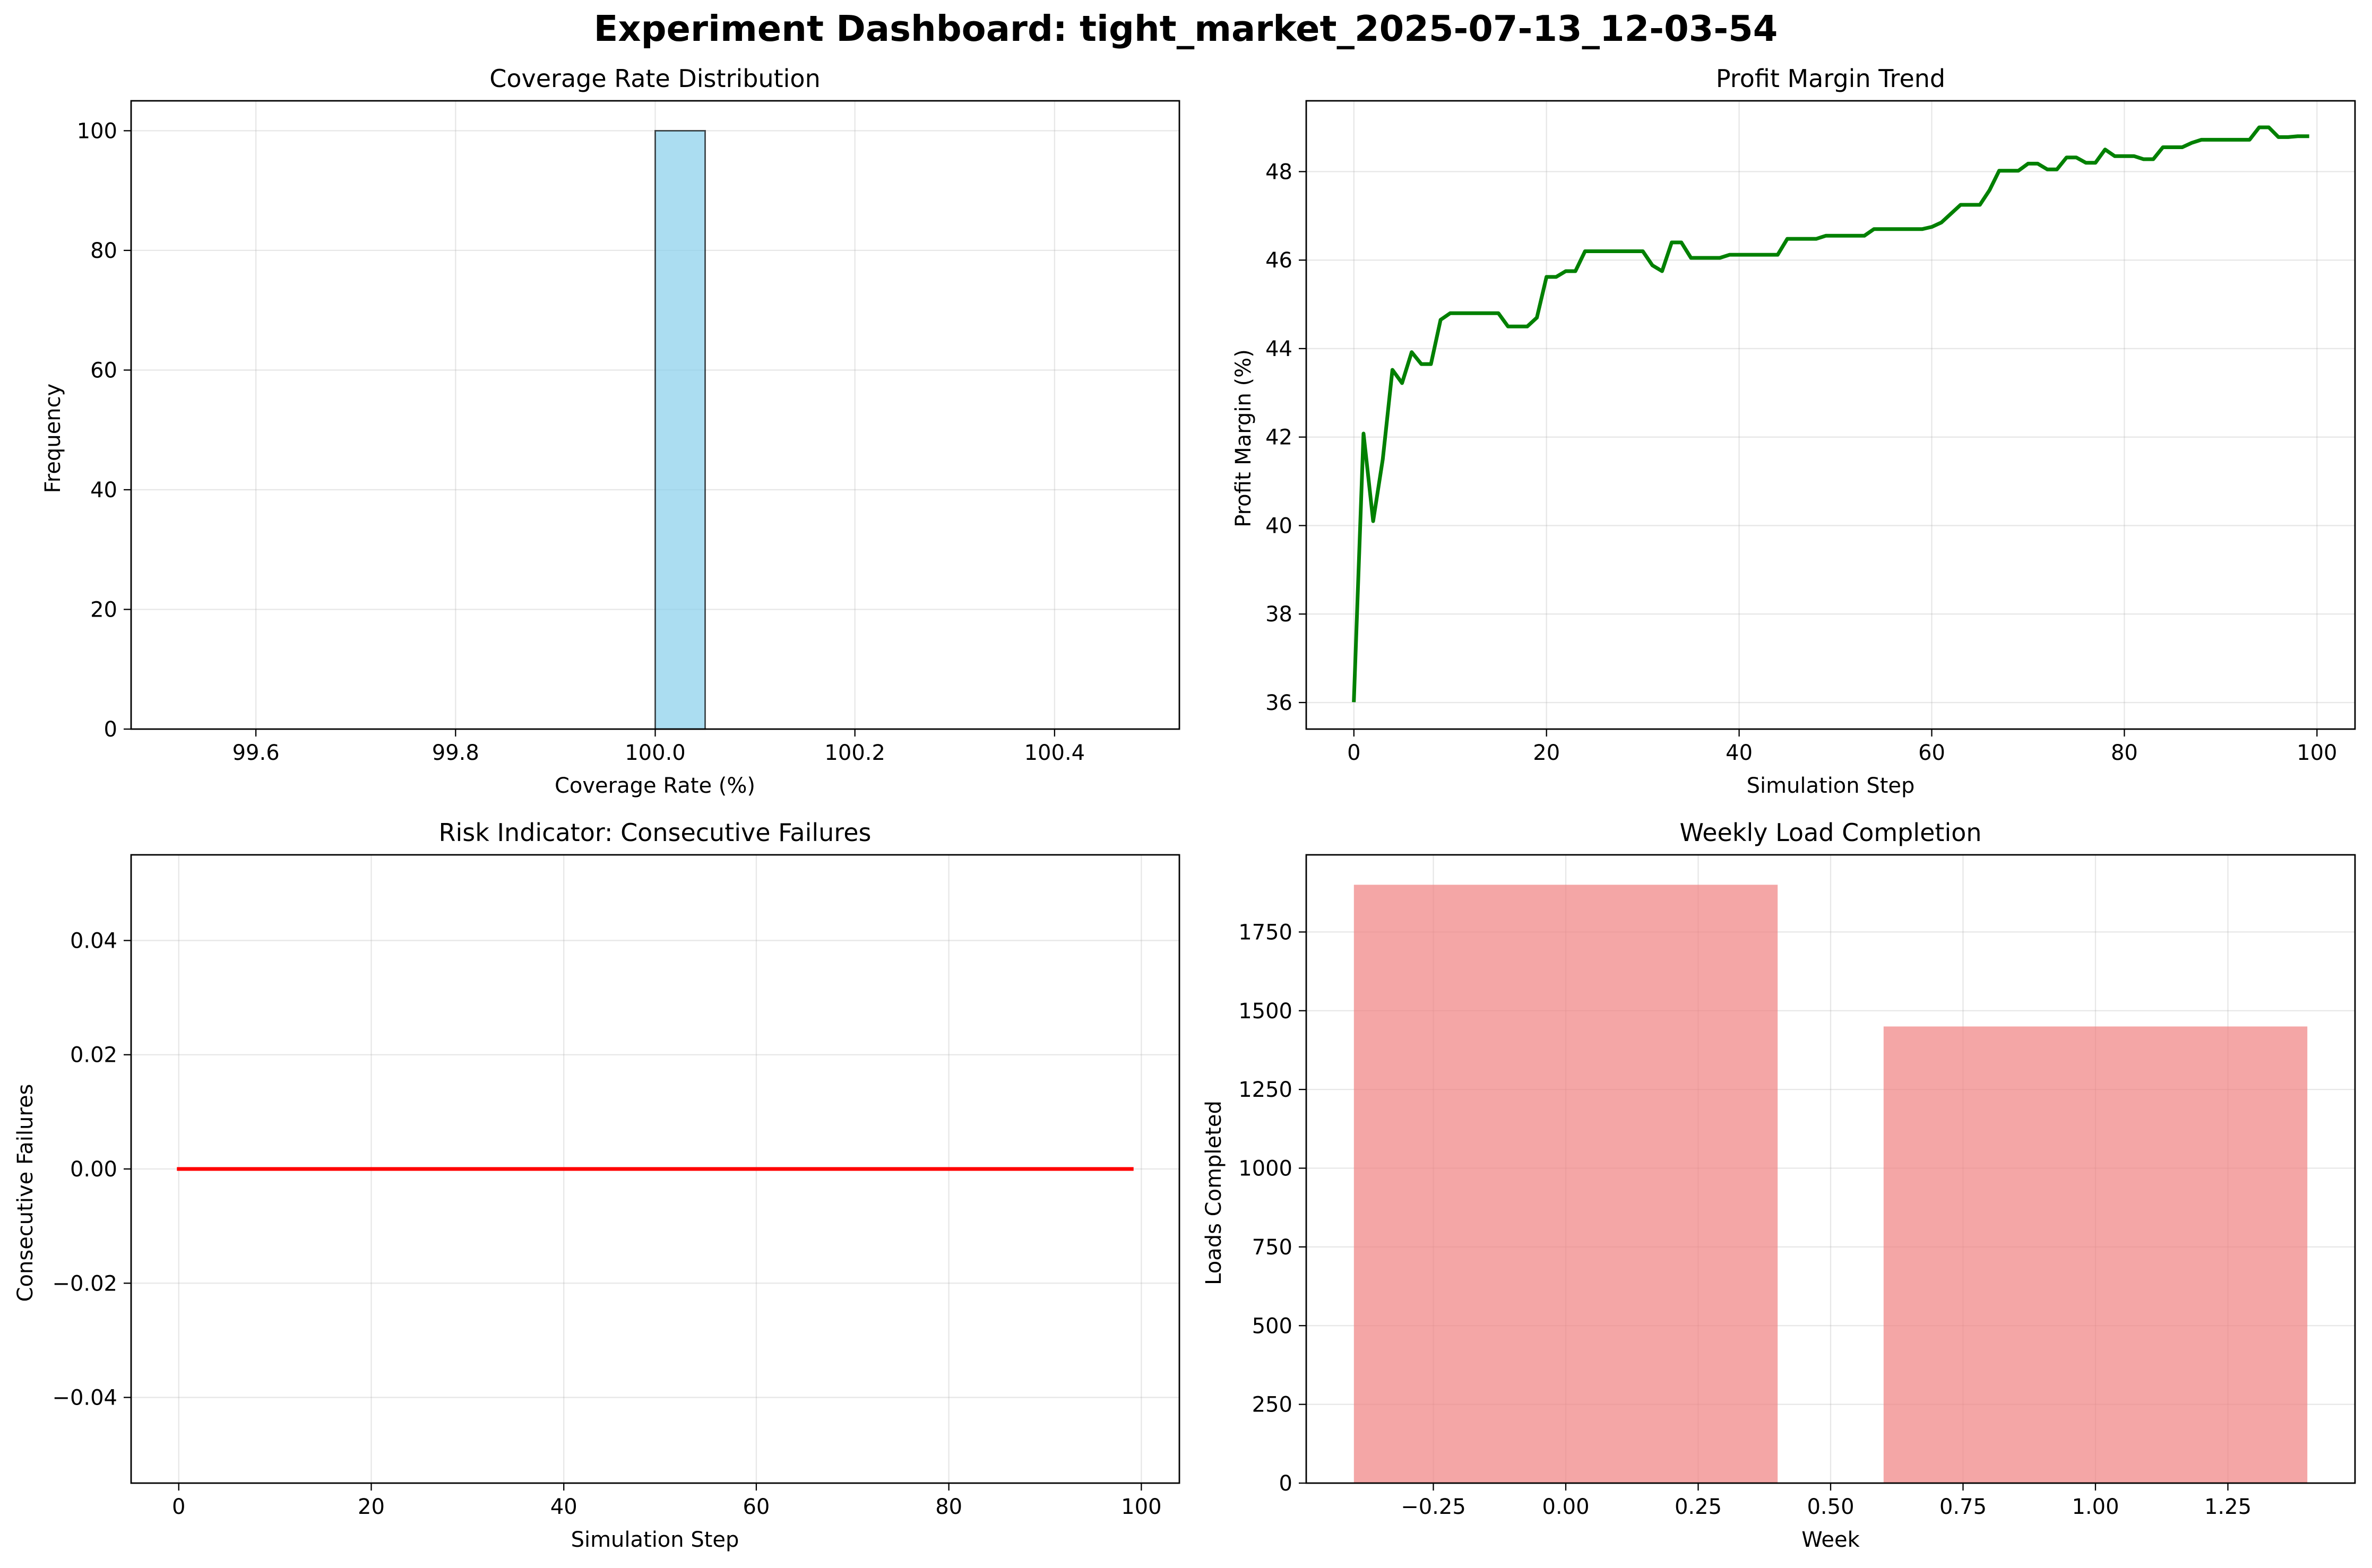  What do you see at coordinates (1272, 1405) in the screenshot?
I see `weekly-y-tick-label: 250` at bounding box center [1272, 1405].